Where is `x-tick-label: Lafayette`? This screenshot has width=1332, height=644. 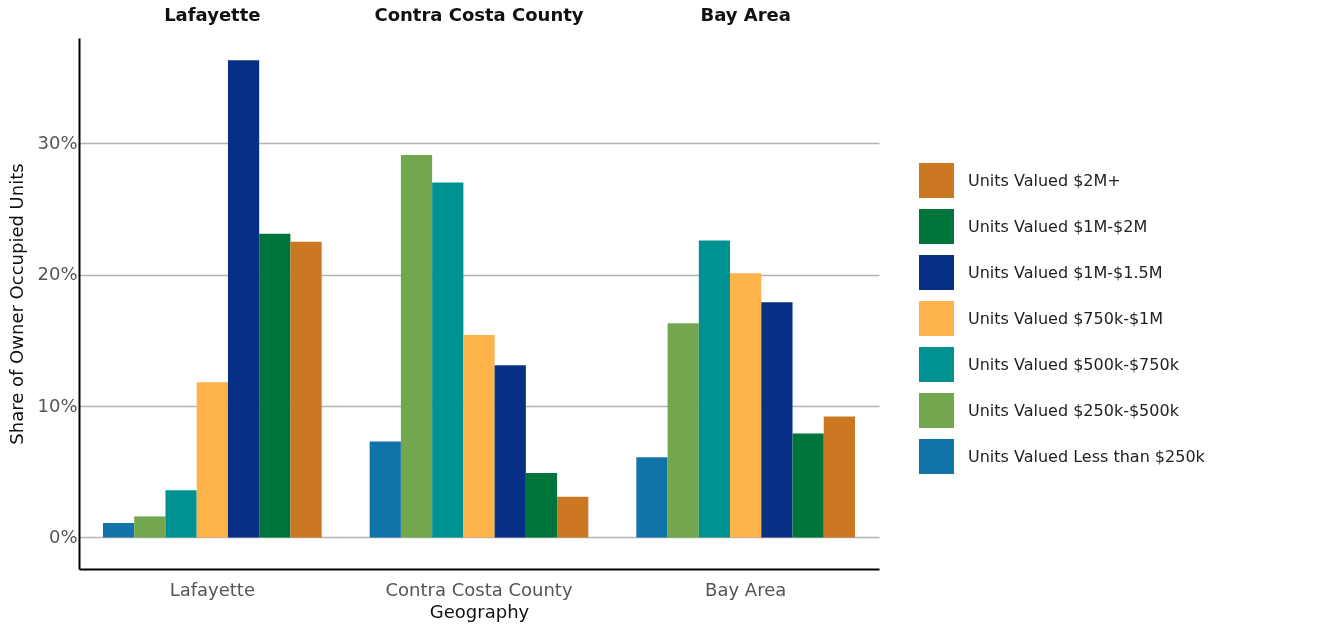
x-tick-label: Lafayette is located at coordinates (212, 589).